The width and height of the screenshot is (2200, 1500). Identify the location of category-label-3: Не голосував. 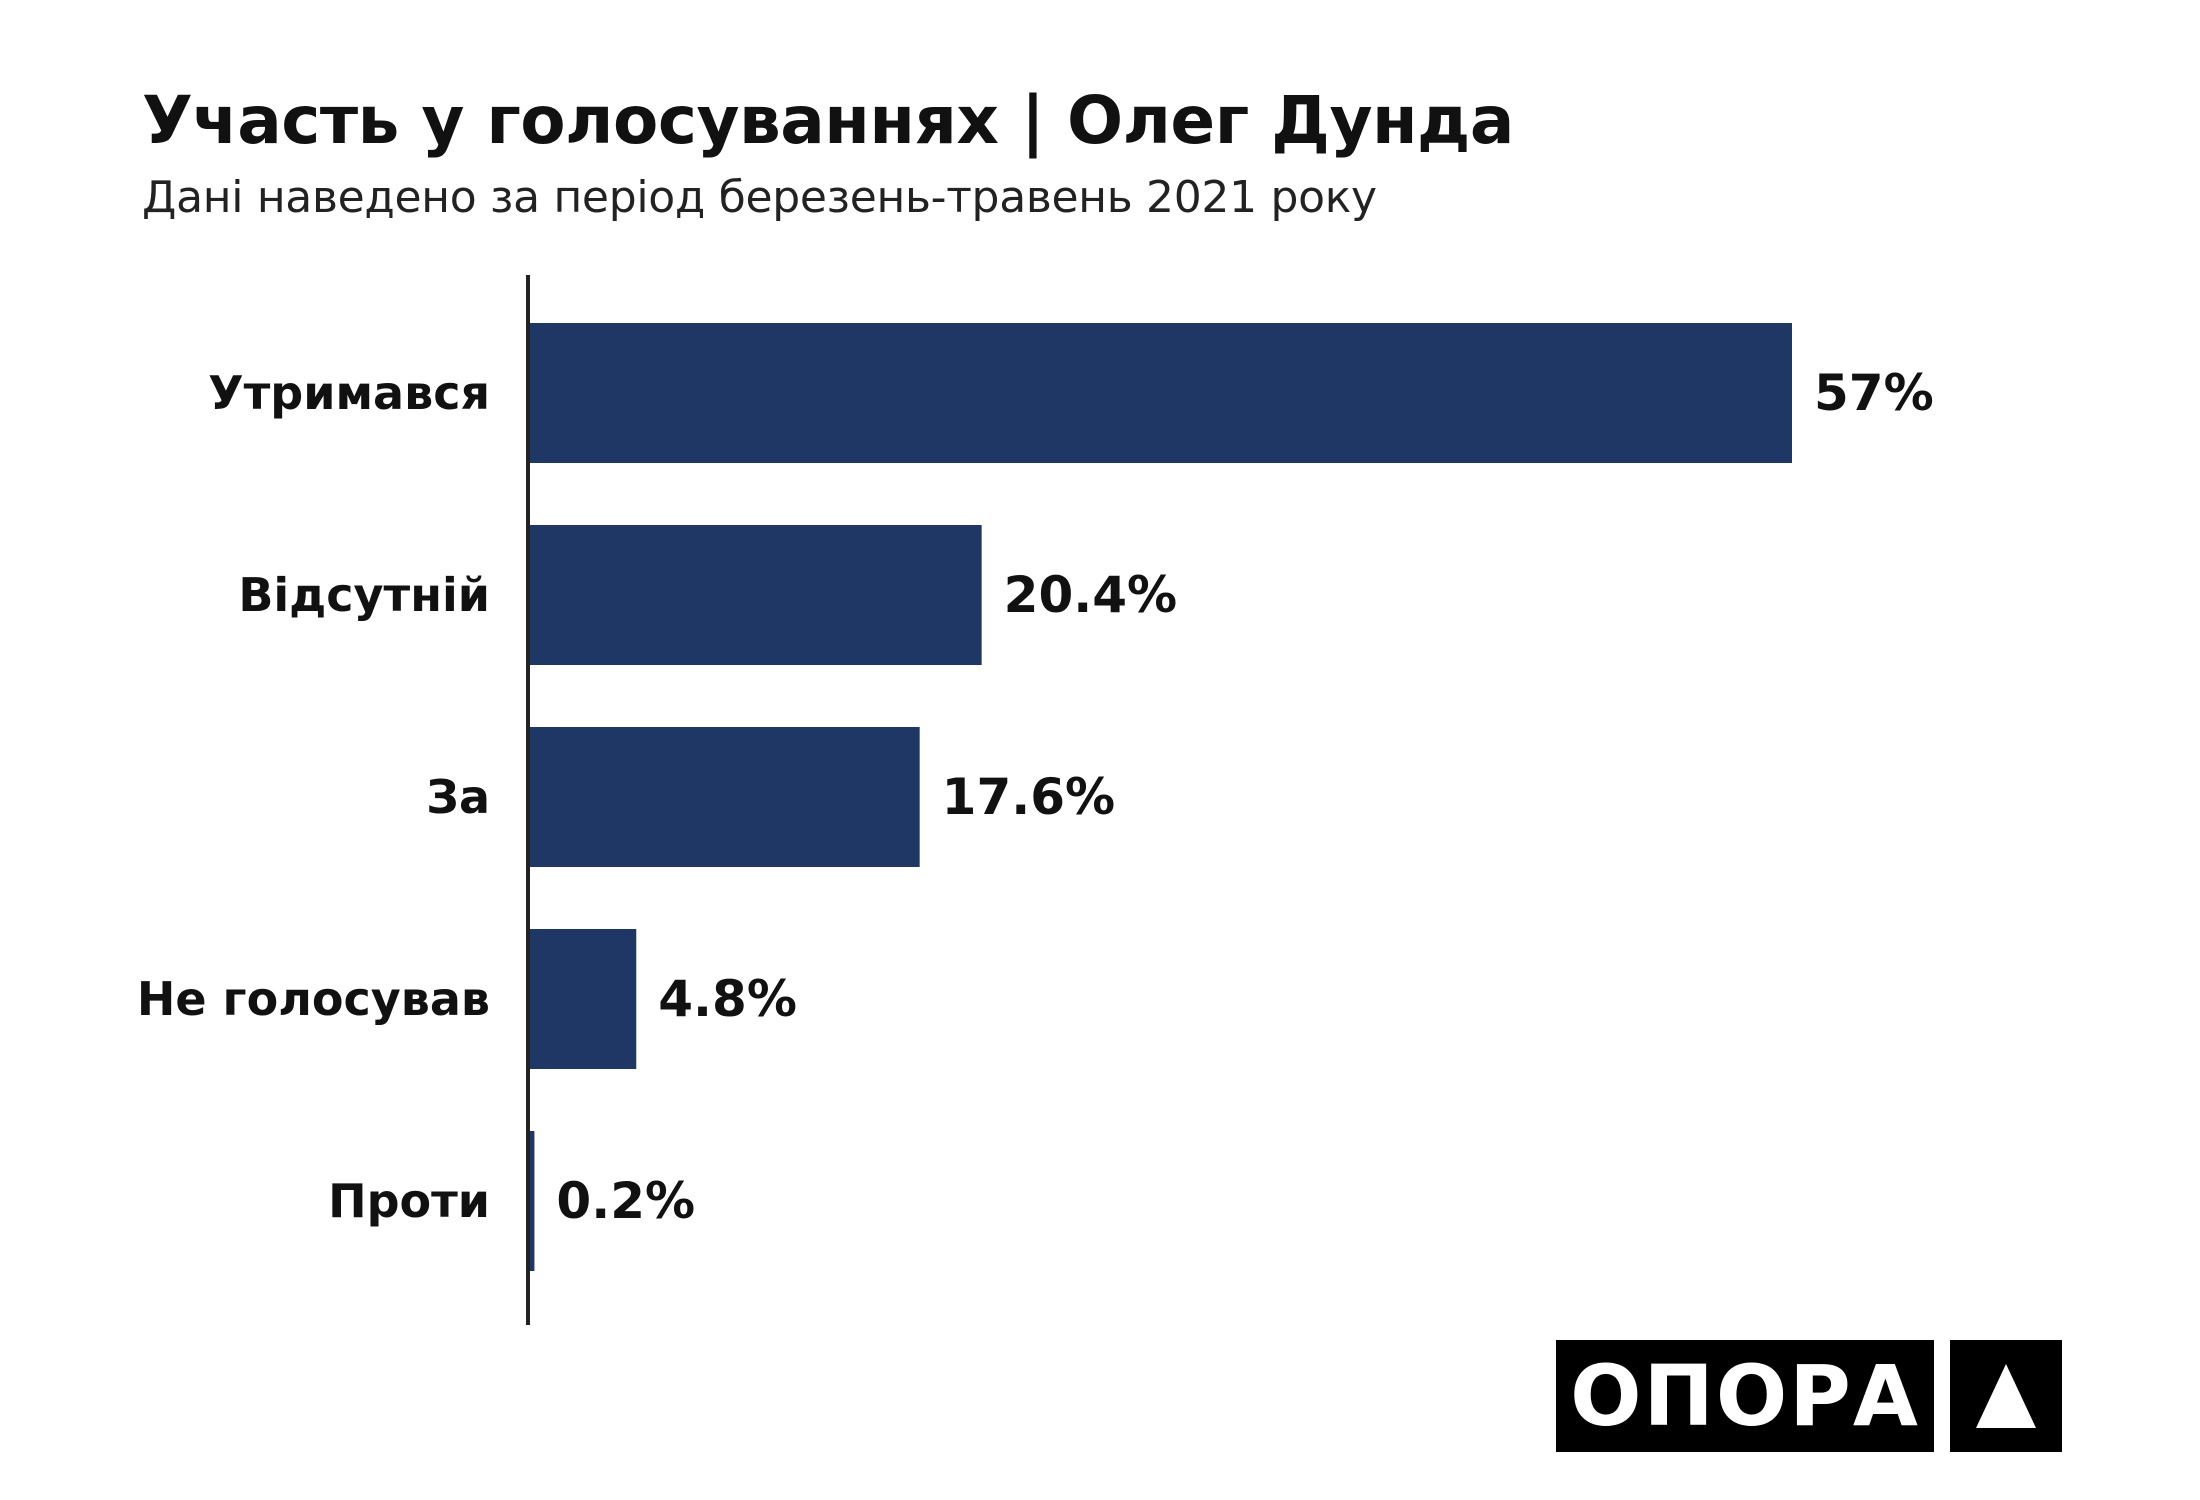
(313, 999).